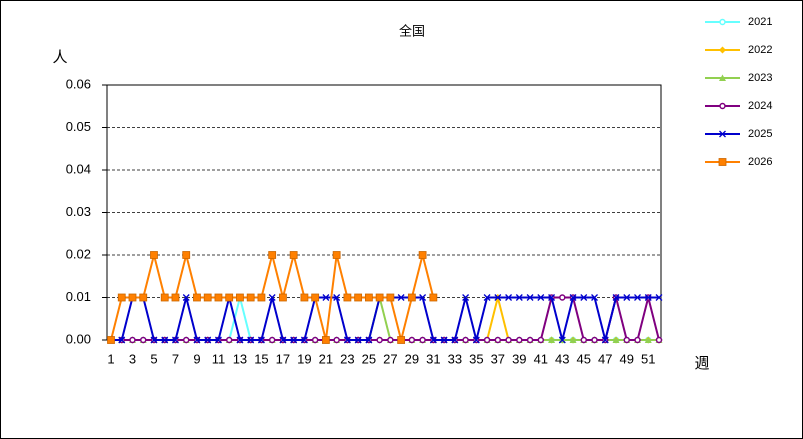 The width and height of the screenshot is (803, 439). What do you see at coordinates (760, 162) in the screenshot?
I see `legend-label: 2026` at bounding box center [760, 162].